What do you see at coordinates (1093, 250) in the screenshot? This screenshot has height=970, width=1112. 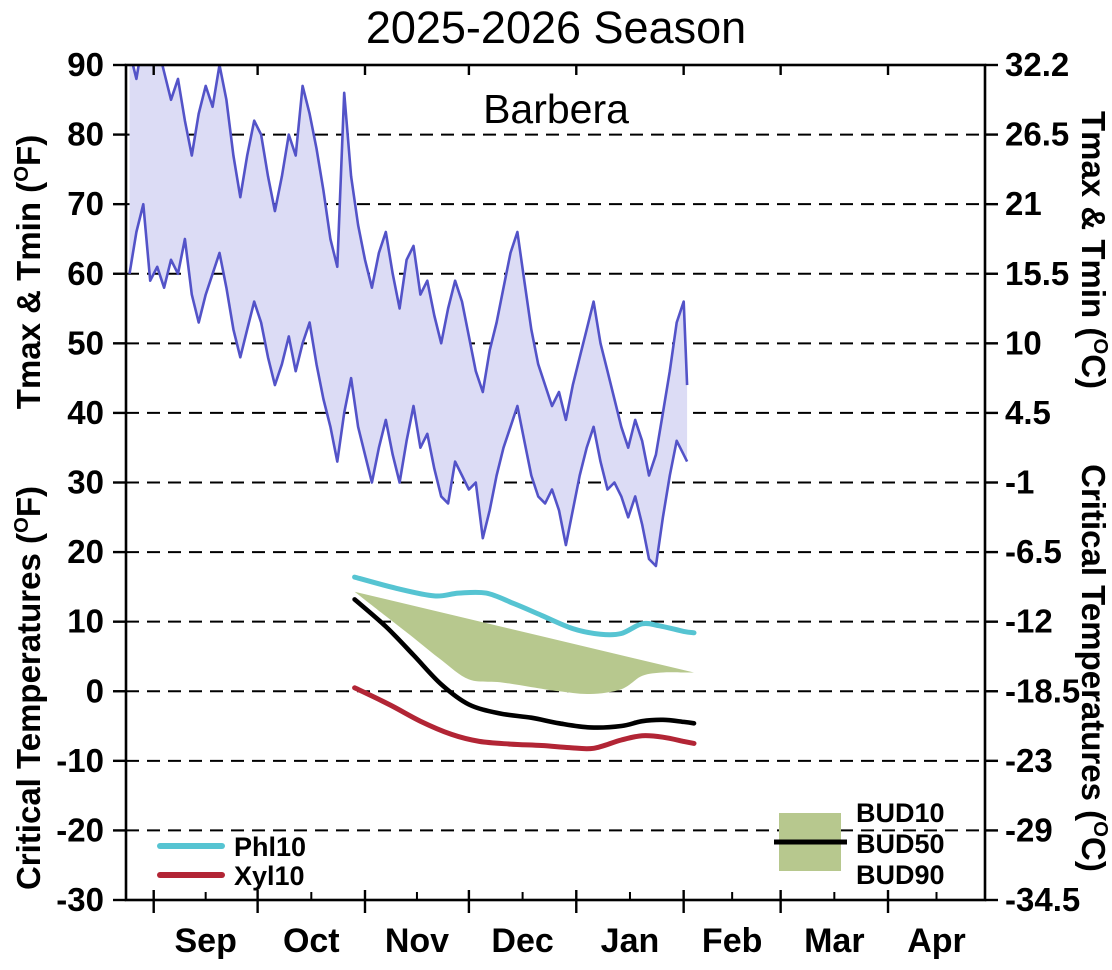 I see `y-right-upper-title: Tmax & Tmin (OC)` at bounding box center [1093, 250].